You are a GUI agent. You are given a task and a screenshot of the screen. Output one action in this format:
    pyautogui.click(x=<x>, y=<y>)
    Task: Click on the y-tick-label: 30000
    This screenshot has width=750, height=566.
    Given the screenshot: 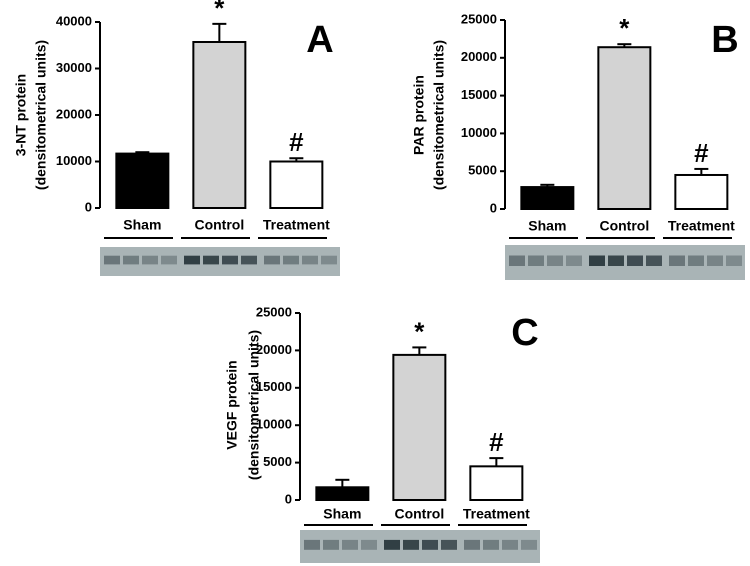 What is the action you would take?
    pyautogui.click(x=74, y=67)
    